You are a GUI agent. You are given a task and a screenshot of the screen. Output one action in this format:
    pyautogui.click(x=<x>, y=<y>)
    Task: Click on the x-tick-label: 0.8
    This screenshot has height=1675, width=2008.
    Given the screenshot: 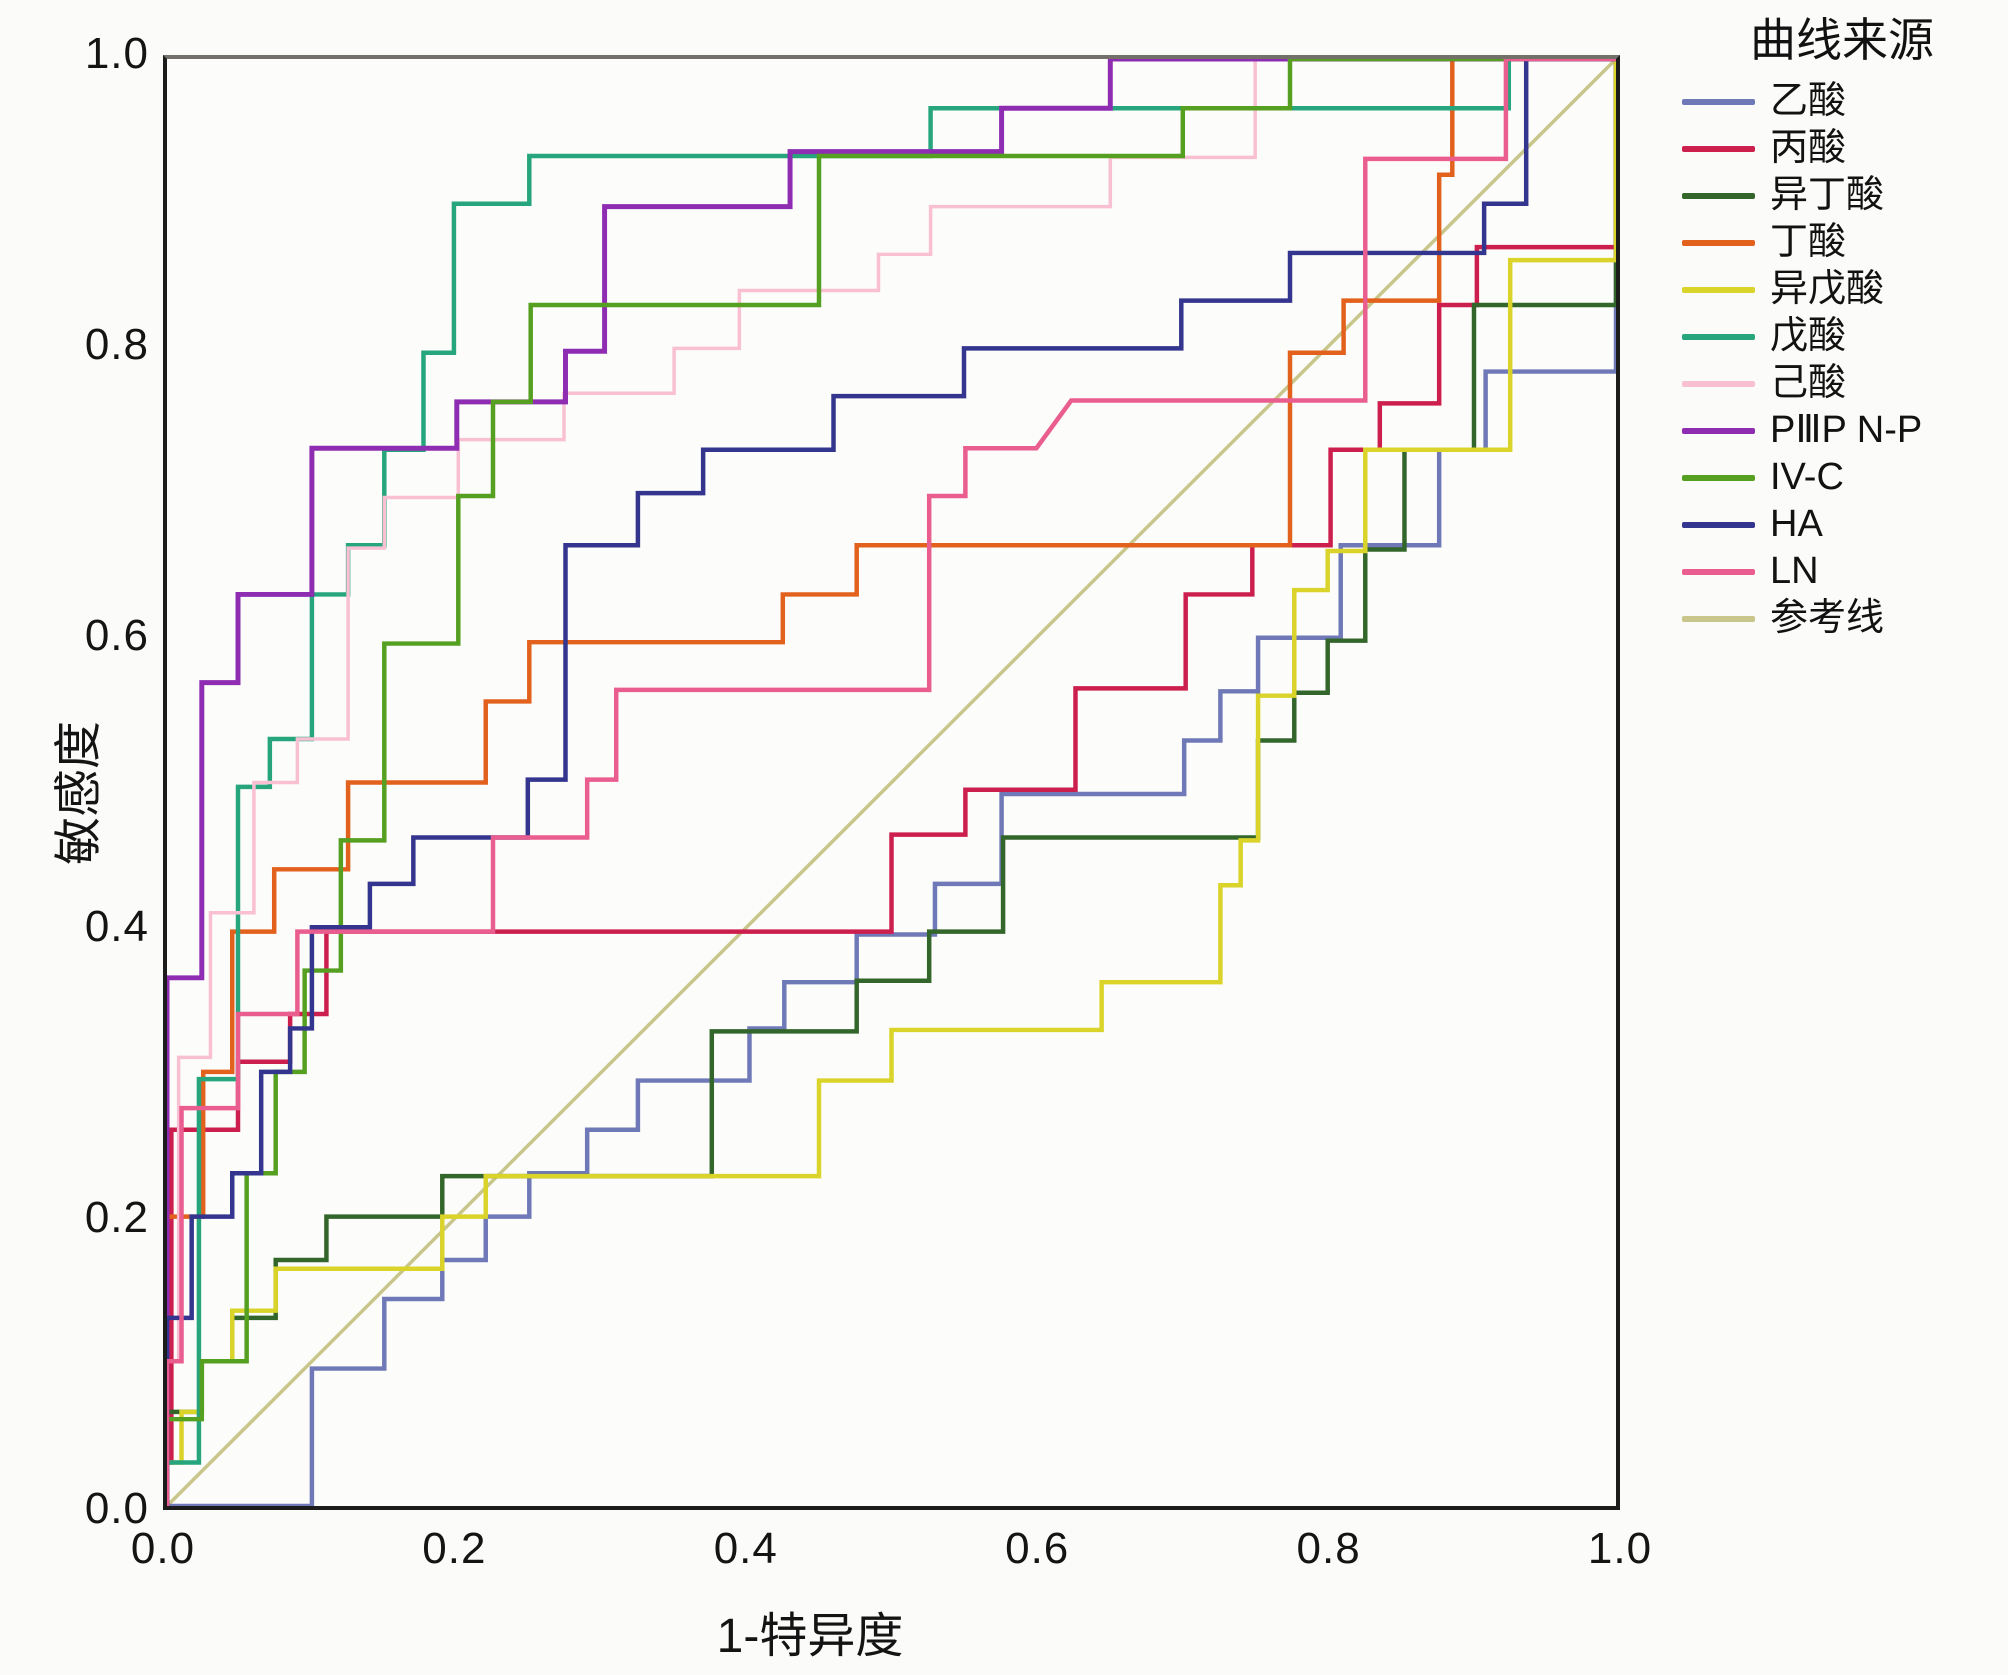 What is the action you would take?
    pyautogui.click(x=1328, y=1548)
    